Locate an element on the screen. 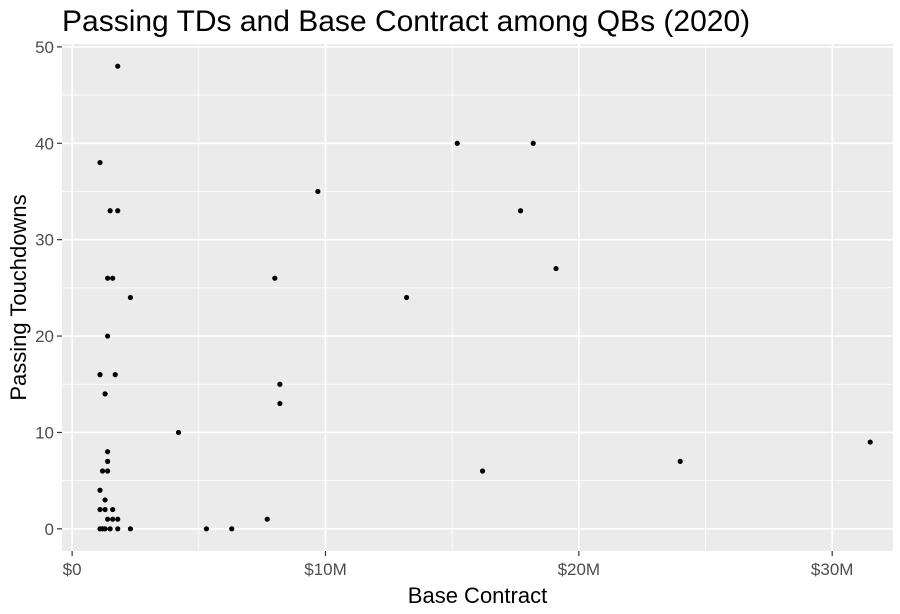 This screenshot has width=900, height=614. x-tick-label: $20M is located at coordinates (579, 569).